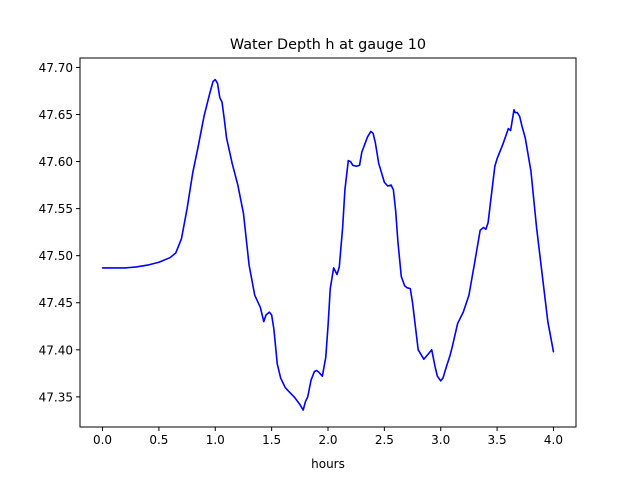  I want to click on x-tick-label: 2.5, so click(384, 440).